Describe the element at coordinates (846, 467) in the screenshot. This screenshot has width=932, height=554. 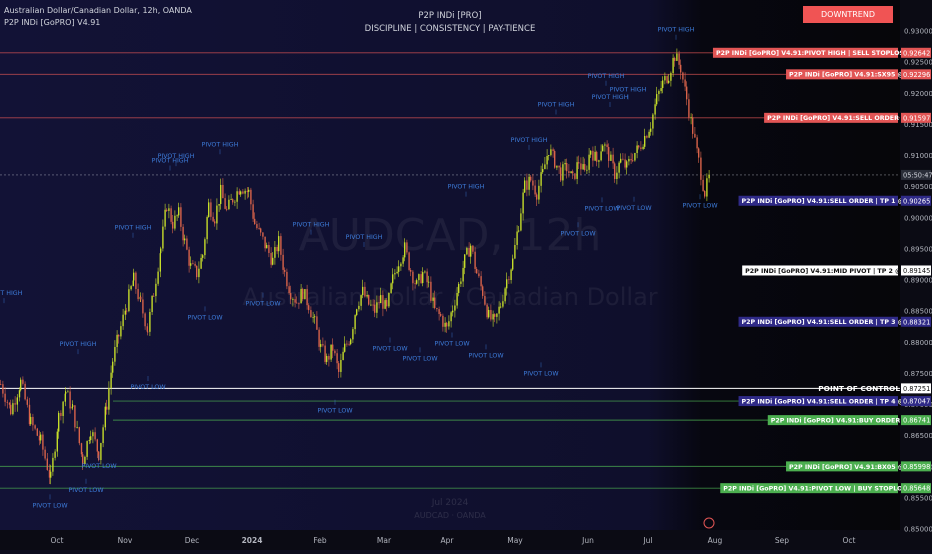
I see `level-label: P2P INDi [GoPRO] V4.91:BX05 @` at that location.